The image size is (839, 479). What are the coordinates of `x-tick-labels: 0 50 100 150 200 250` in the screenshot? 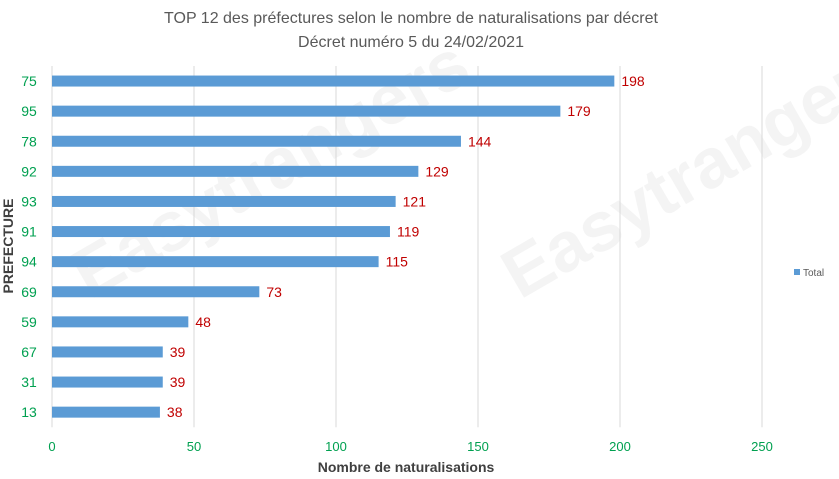 It's located at (410, 446).